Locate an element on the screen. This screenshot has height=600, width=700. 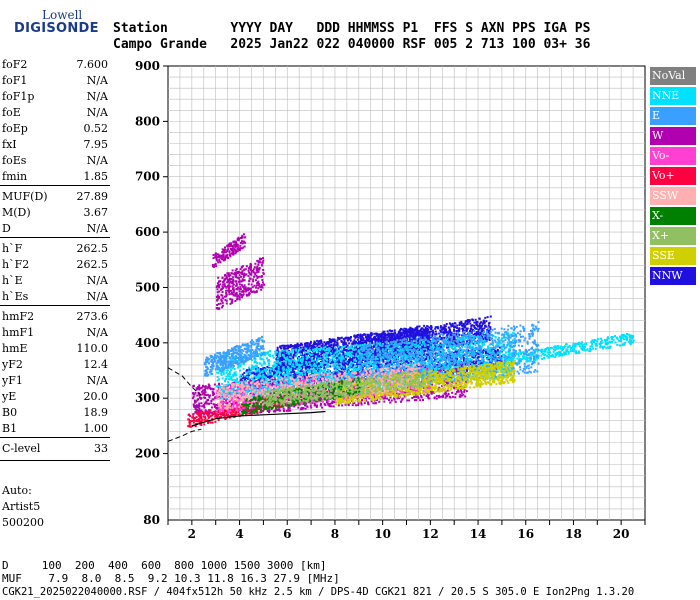
param-row: foF2 7.600 is located at coordinates (55, 66).